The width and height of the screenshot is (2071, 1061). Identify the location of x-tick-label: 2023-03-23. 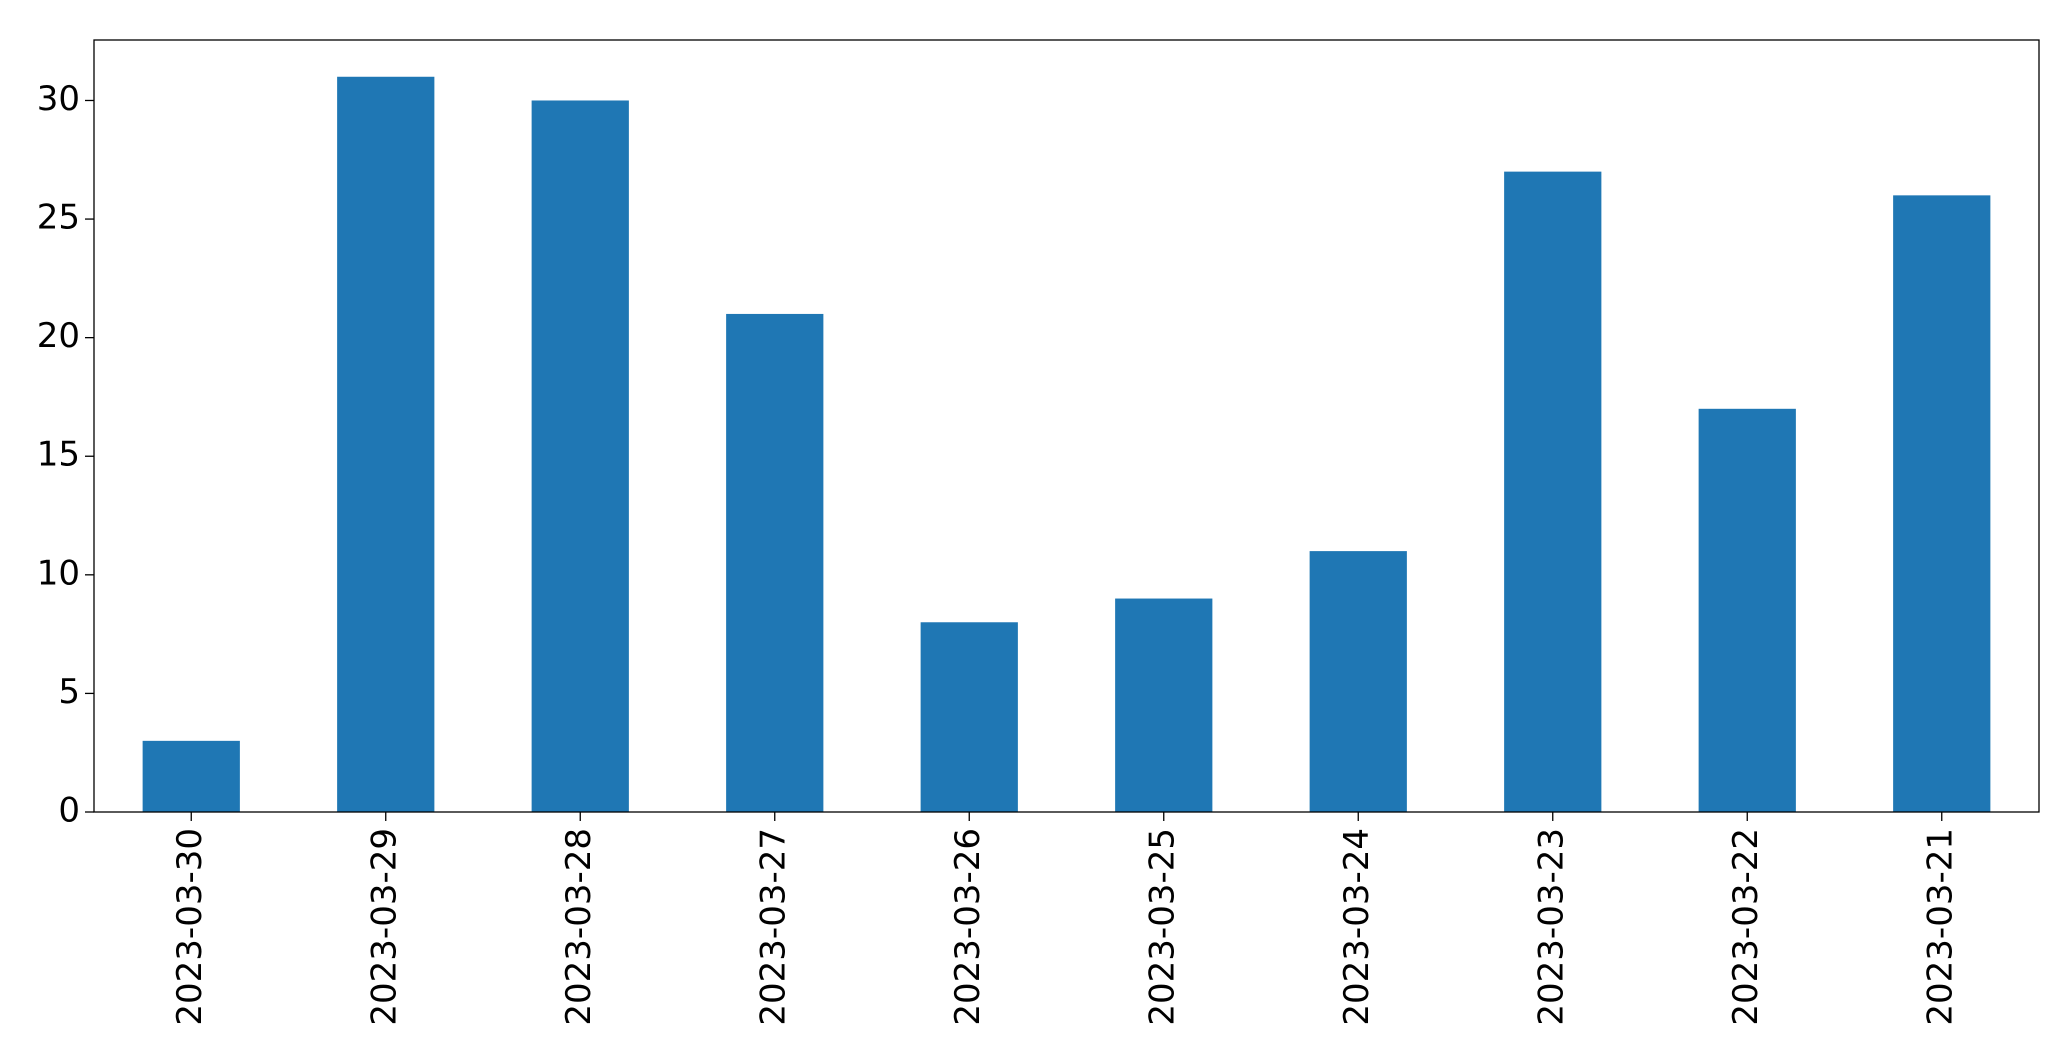
(1551, 927).